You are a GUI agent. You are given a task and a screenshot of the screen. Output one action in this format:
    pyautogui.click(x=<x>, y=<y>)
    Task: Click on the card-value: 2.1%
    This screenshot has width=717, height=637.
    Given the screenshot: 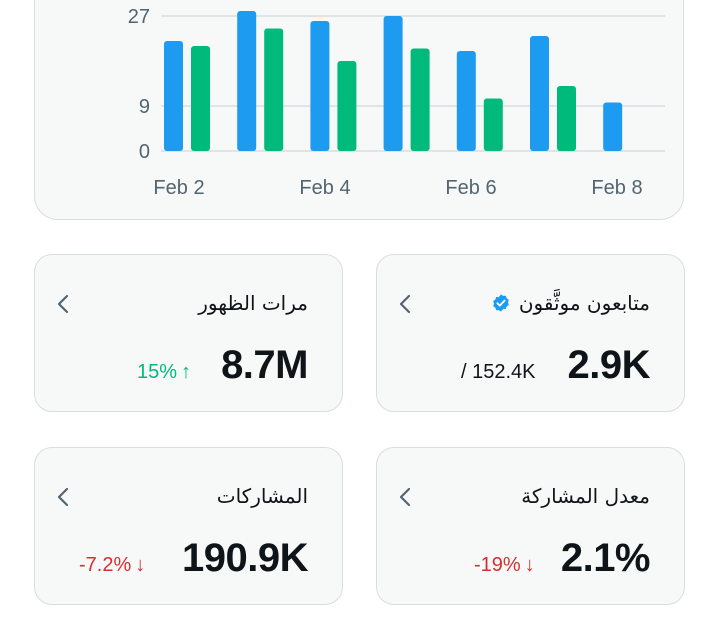 What is the action you would take?
    pyautogui.click(x=605, y=558)
    